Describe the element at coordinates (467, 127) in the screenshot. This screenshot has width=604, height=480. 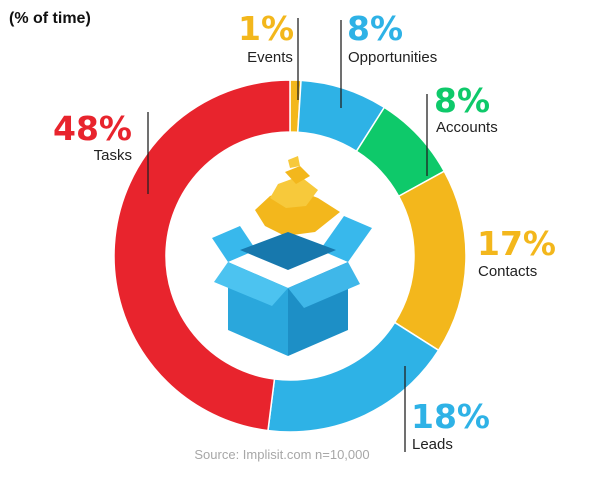
I see `category-label-accounts: Accounts` at that location.